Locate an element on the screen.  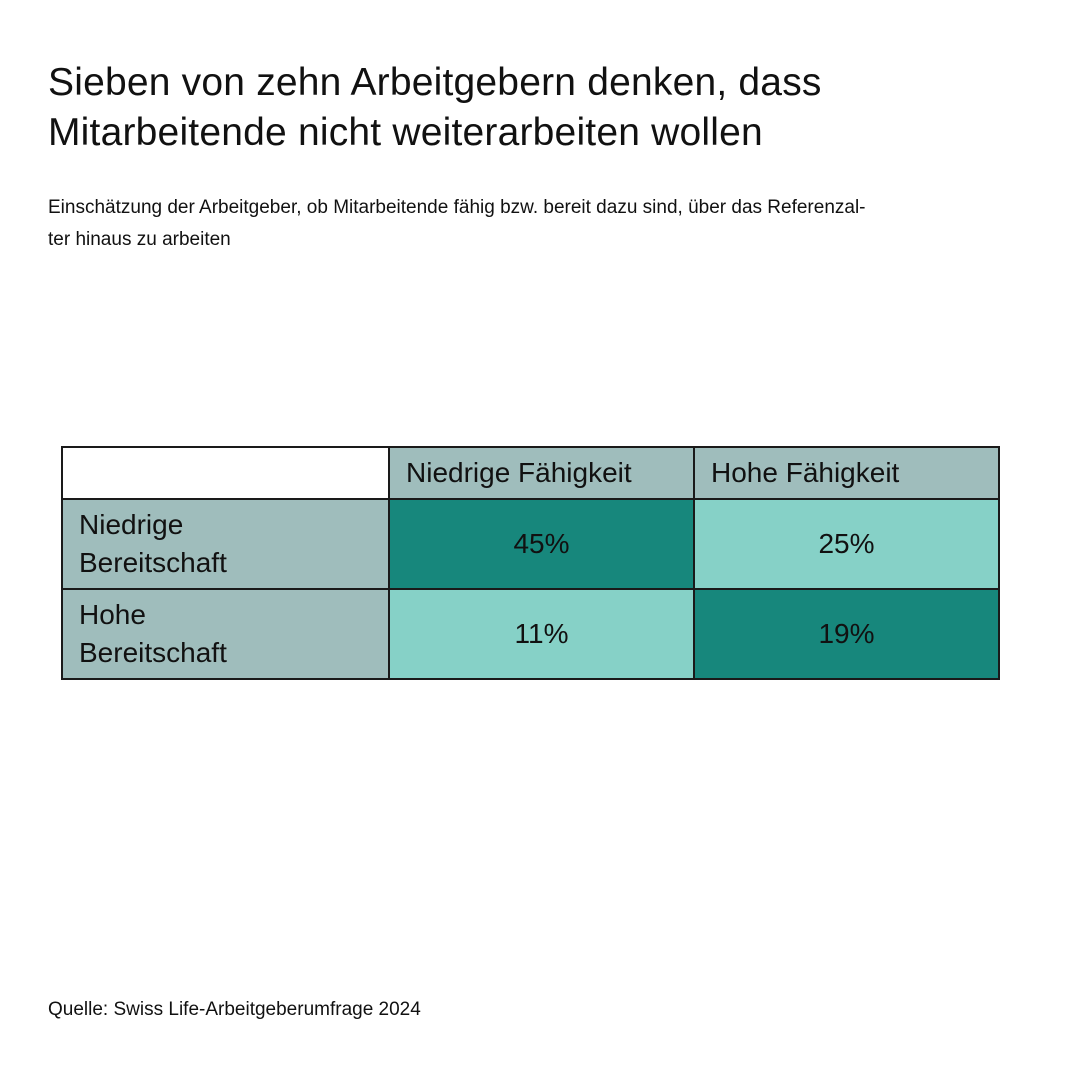
row-header-hohe-bereitschaft: Hohe Bereitschaft is located at coordinates (225, 634).